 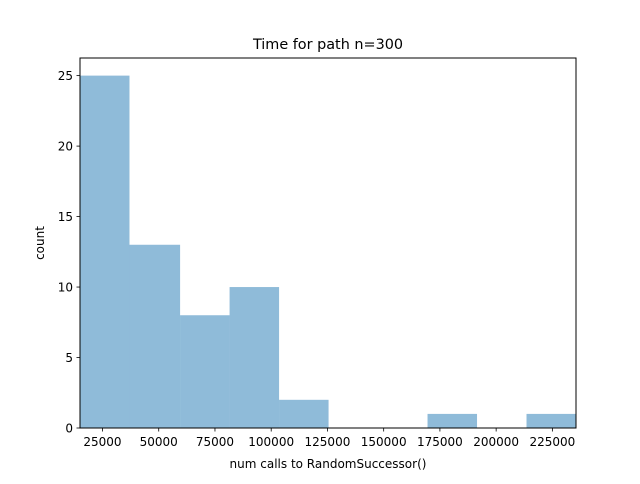 I want to click on x-tick-label: 125000, so click(x=328, y=442).